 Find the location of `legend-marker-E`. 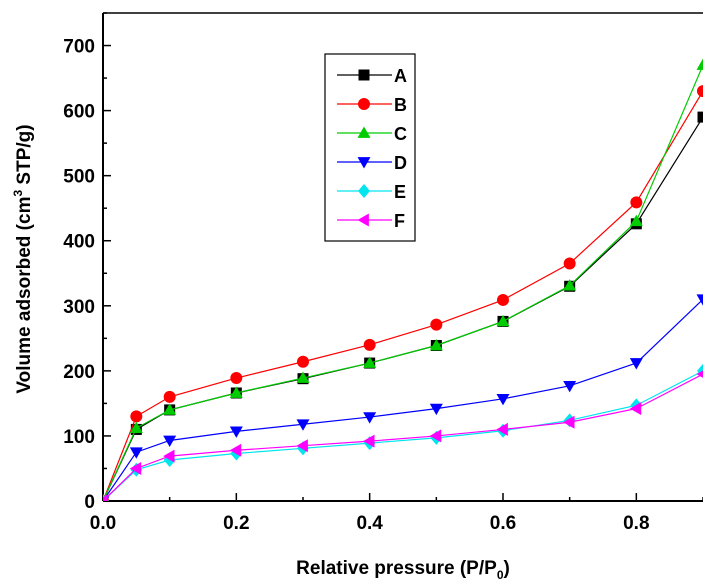

legend-marker-E is located at coordinates (364, 191).